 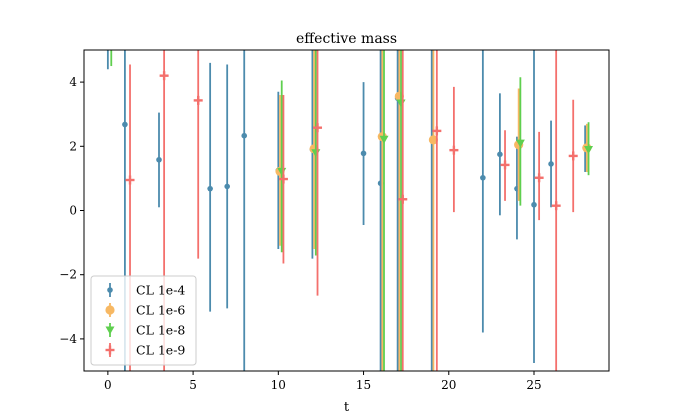 What do you see at coordinates (160, 310) in the screenshot?
I see `legend-label: CL 1e-6` at bounding box center [160, 310].